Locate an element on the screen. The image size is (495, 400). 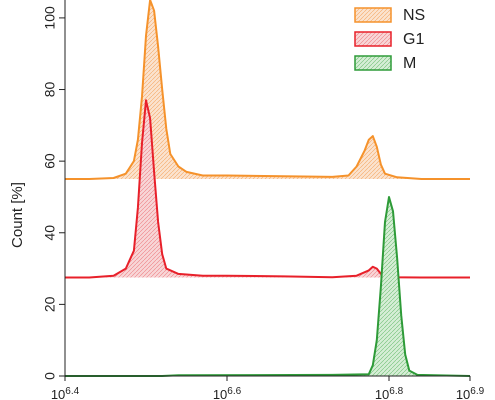
x-tick-label: 106.8 is located at coordinates (389, 393).